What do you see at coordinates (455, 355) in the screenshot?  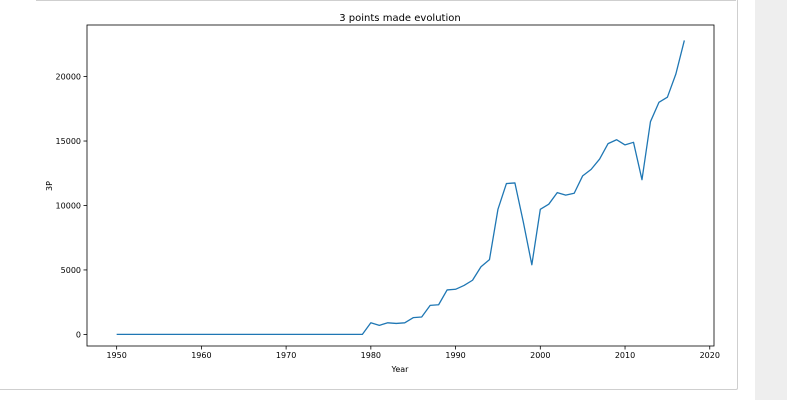 I see `x-tick-label: 1990` at bounding box center [455, 355].